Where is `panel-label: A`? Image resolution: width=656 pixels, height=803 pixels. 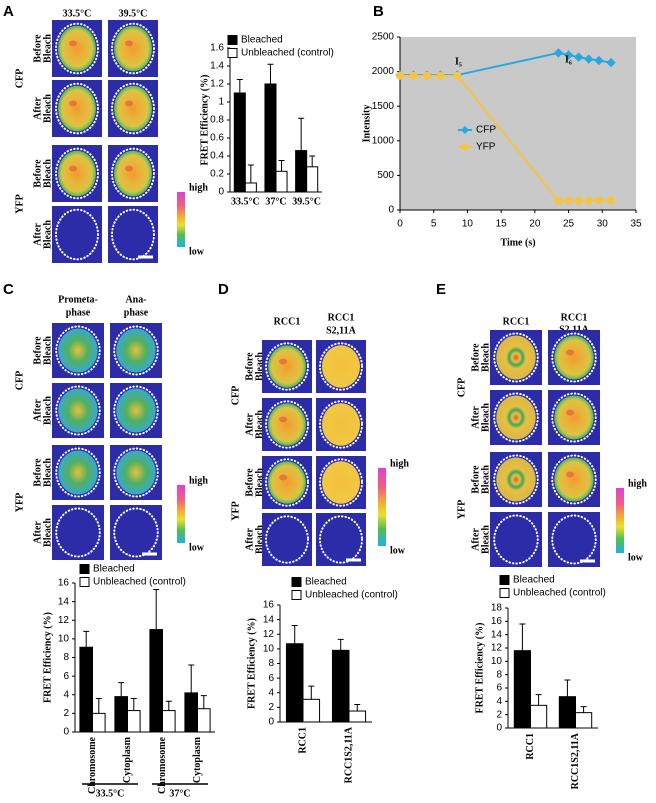 panel-label: A is located at coordinates (8, 11).